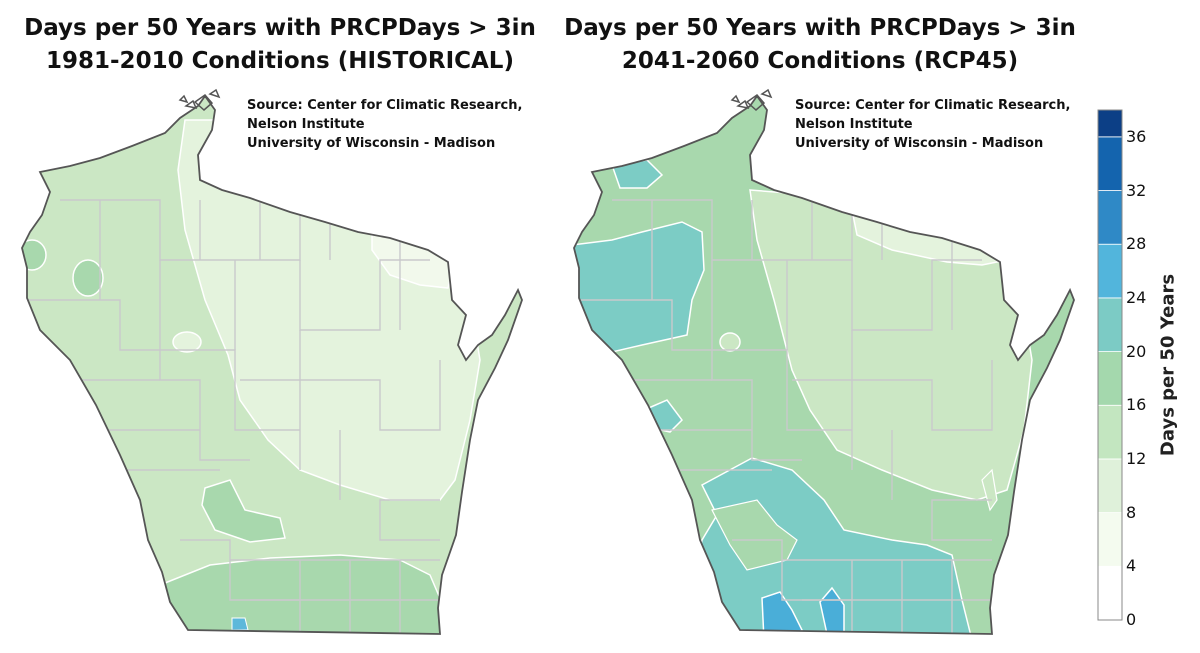 This screenshot has height=653, width=1200. I want to click on legend-tick-label: 12, so click(1136, 458).